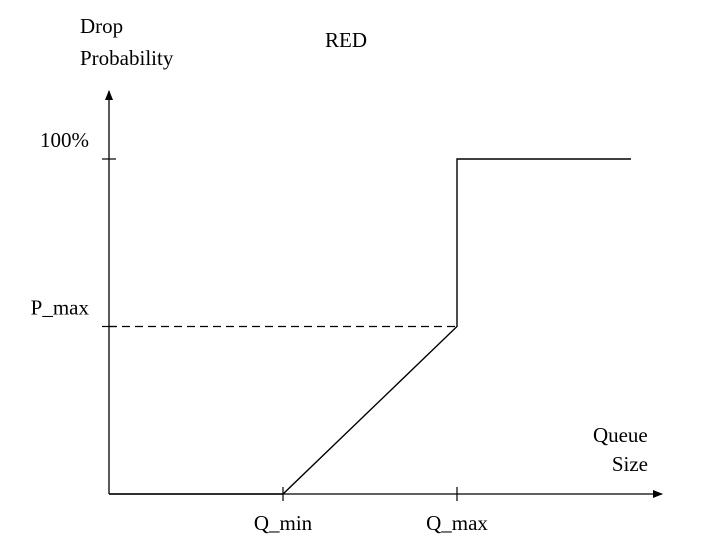 The width and height of the screenshot is (706, 557). What do you see at coordinates (64, 140) in the screenshot?
I see `y-tick-label-2: 100%` at bounding box center [64, 140].